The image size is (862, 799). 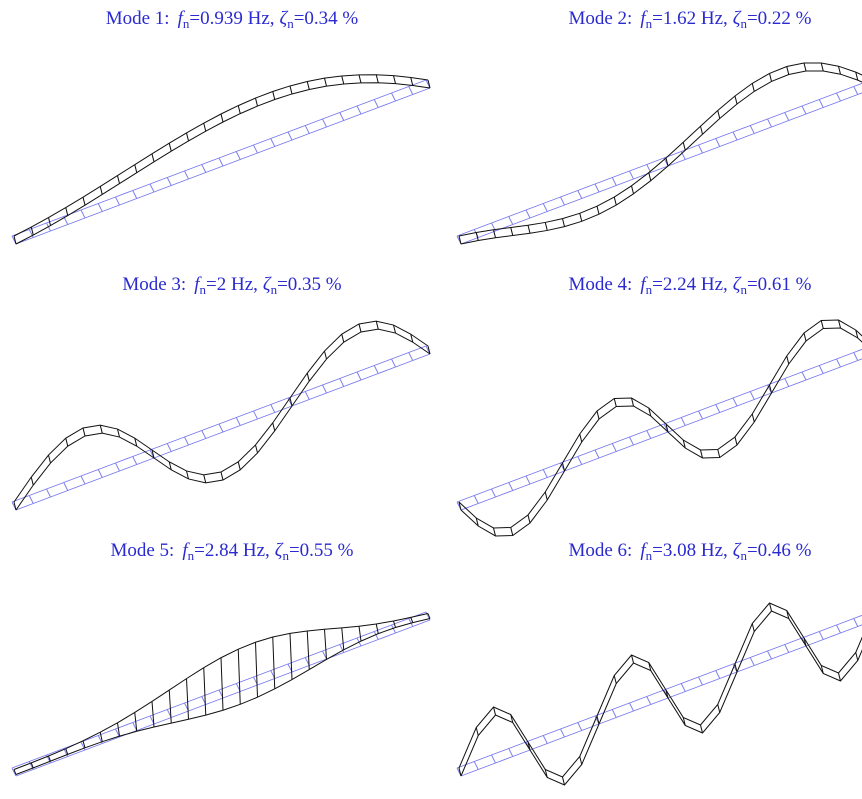 I want to click on damping-symbol: ζ, so click(x=737, y=550).